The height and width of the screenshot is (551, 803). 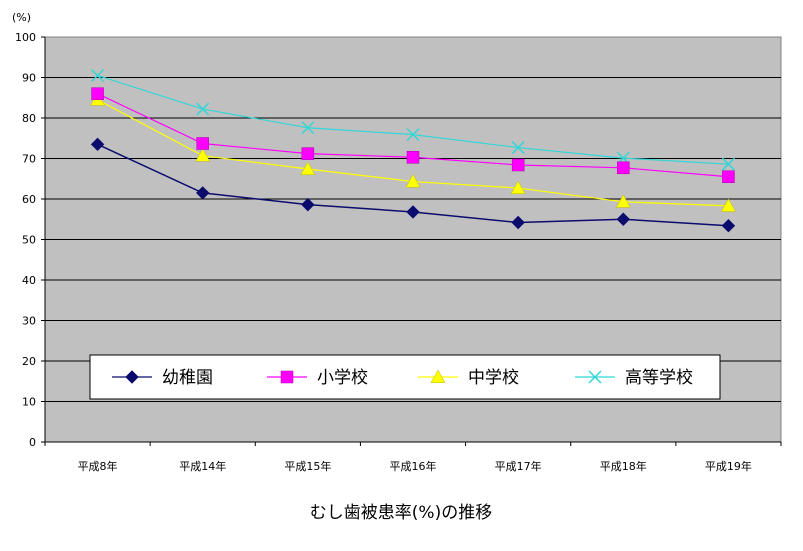 I want to click on x-axis: 平成8年 平成14年 平成15年 平成16年 平成17年 平成18年 平成19年, so click(x=413, y=457).